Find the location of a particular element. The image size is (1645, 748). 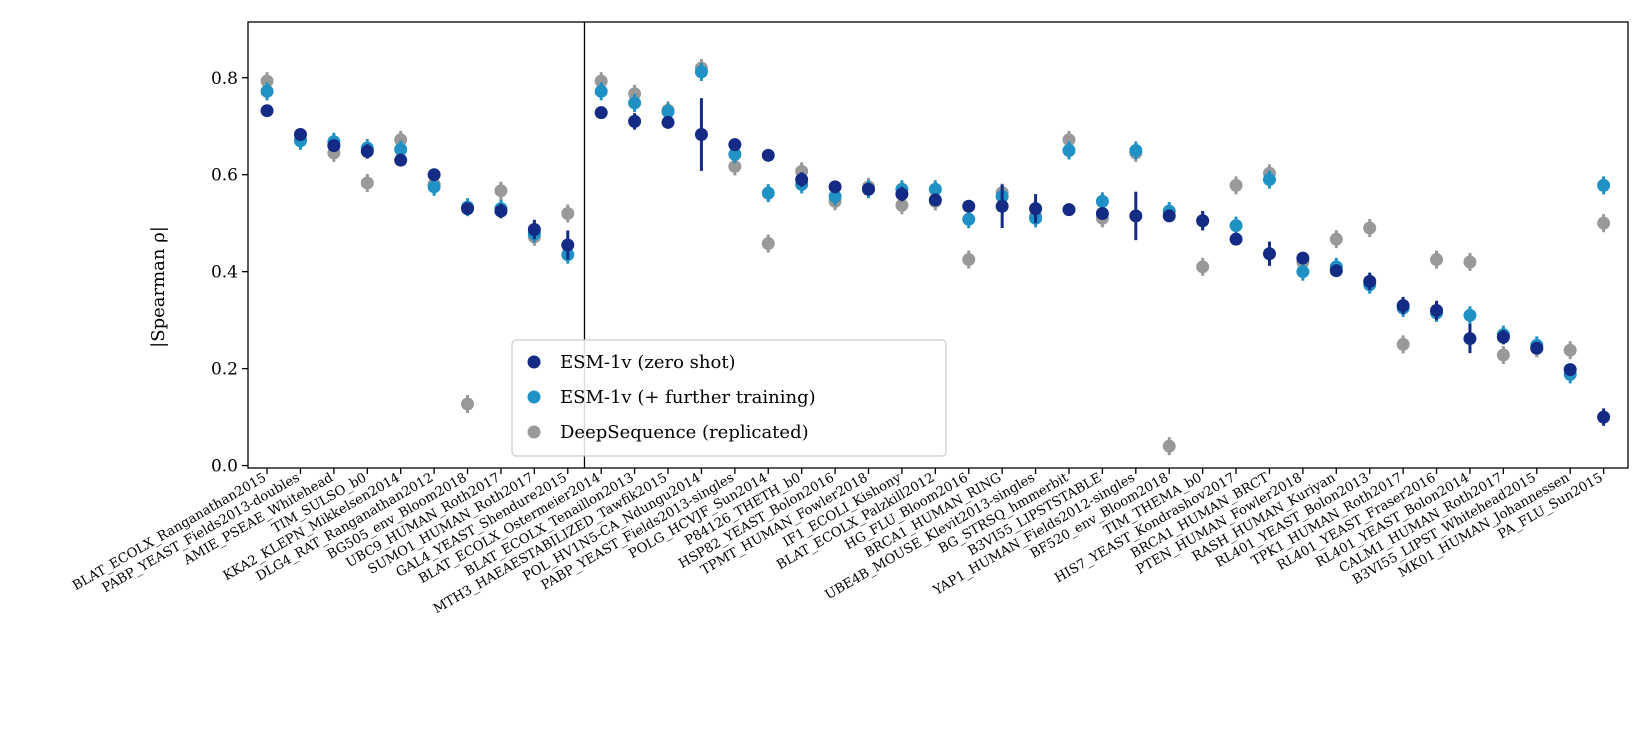

y-tick-label: 0.4 is located at coordinates (224, 273).